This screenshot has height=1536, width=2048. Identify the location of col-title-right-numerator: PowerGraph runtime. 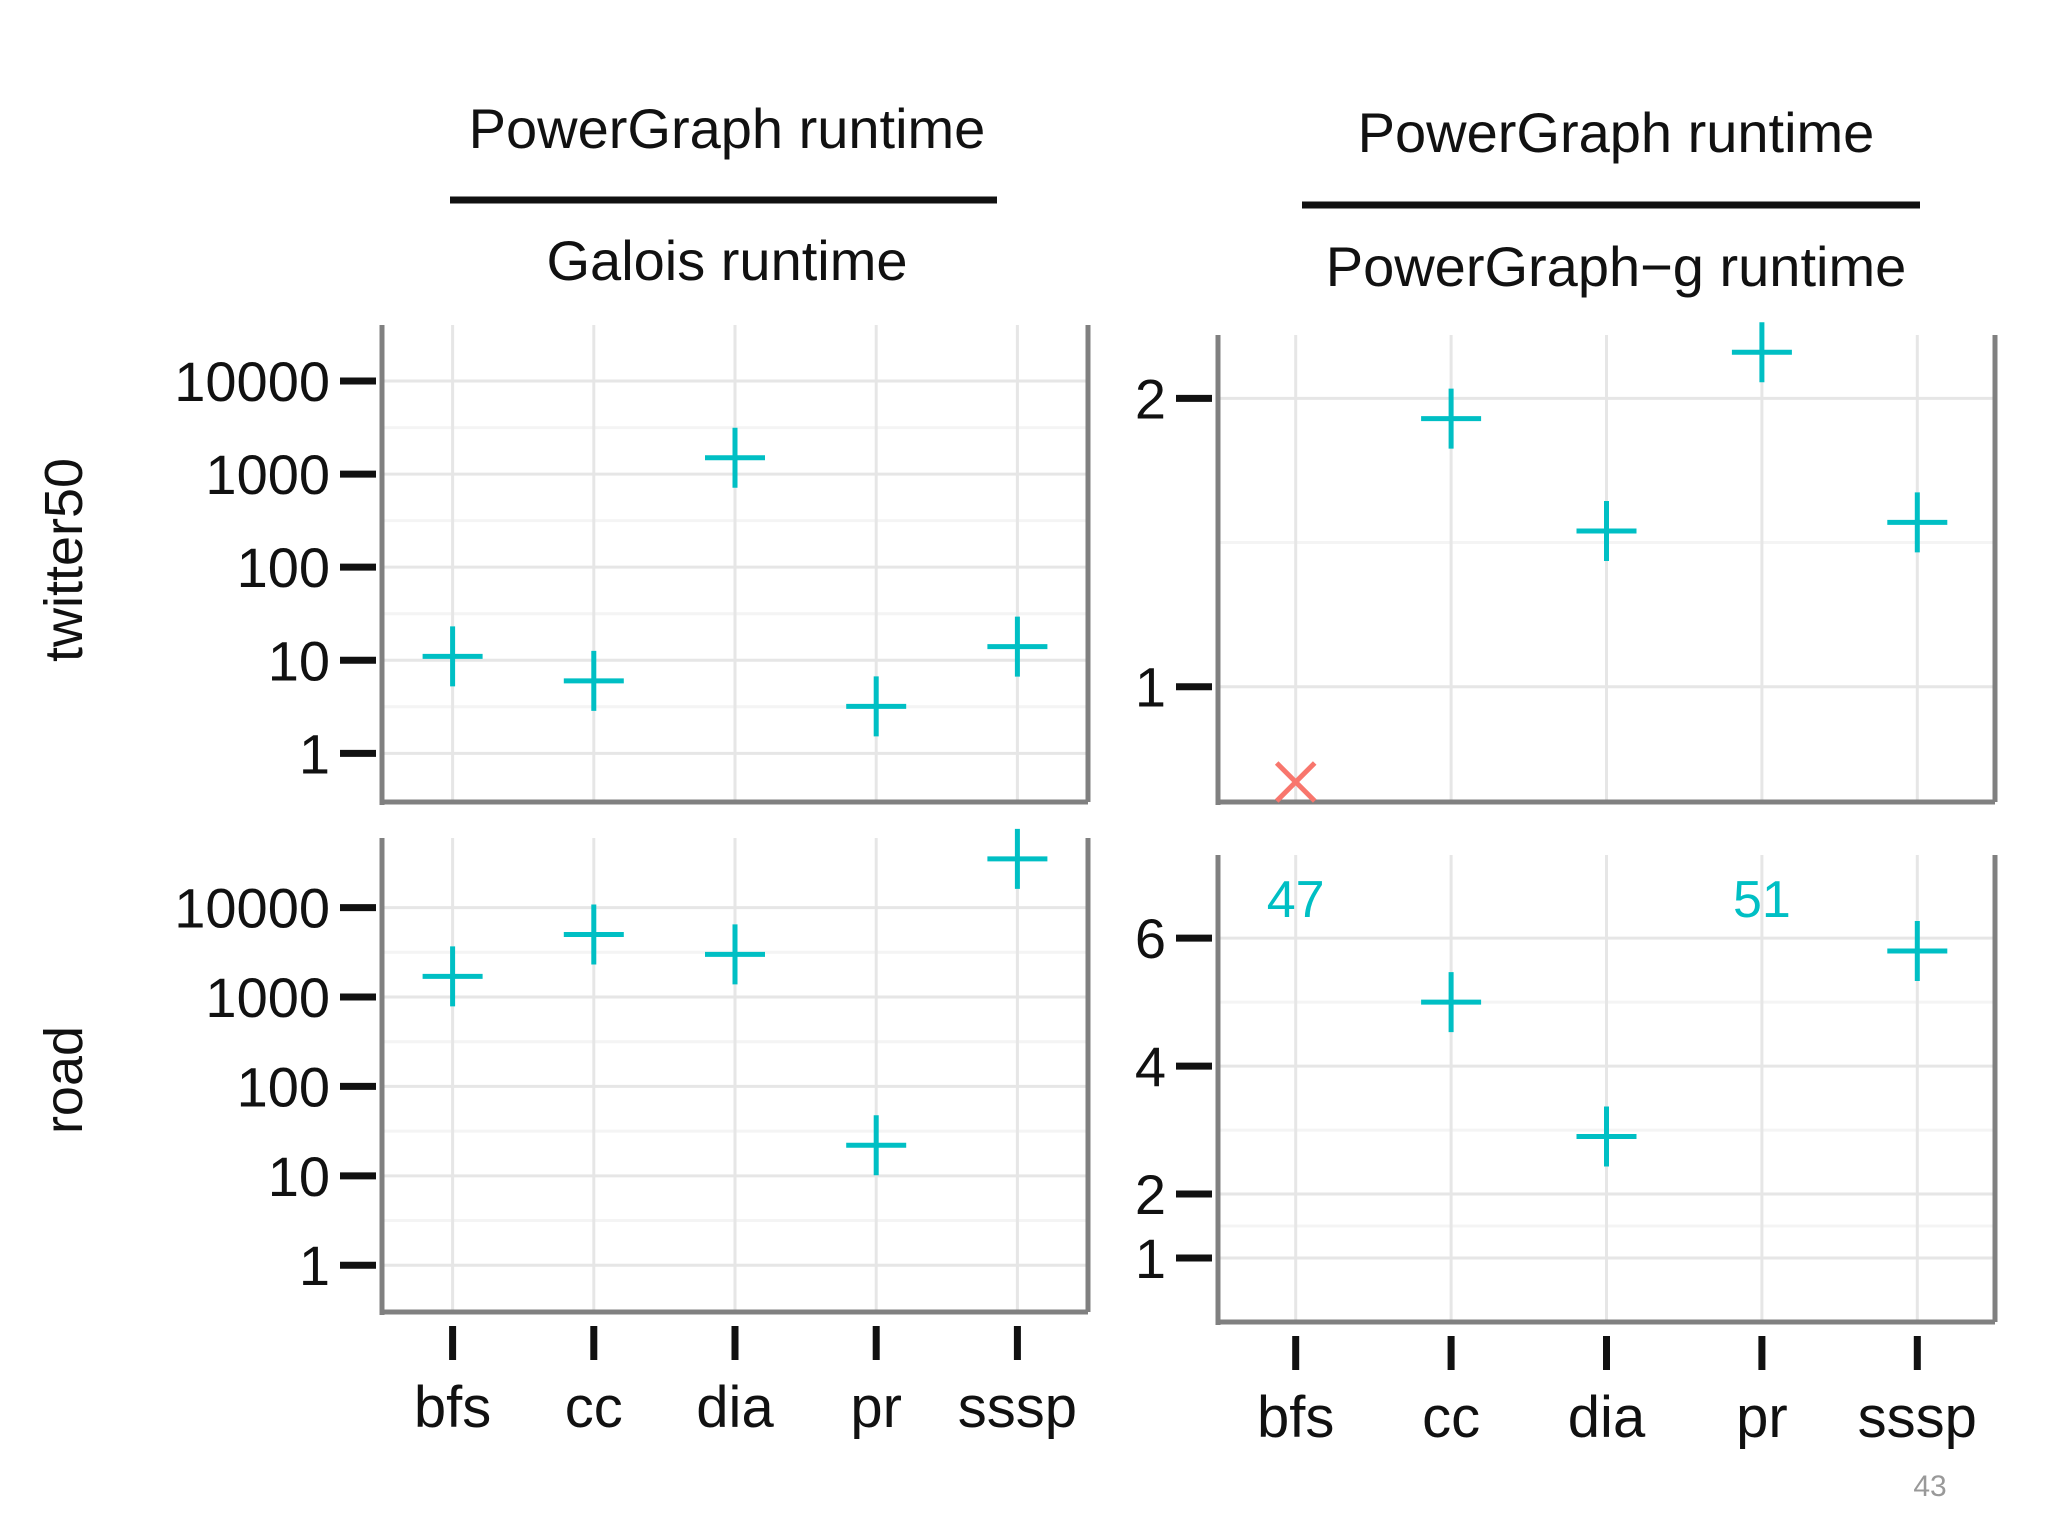
(1616, 132).